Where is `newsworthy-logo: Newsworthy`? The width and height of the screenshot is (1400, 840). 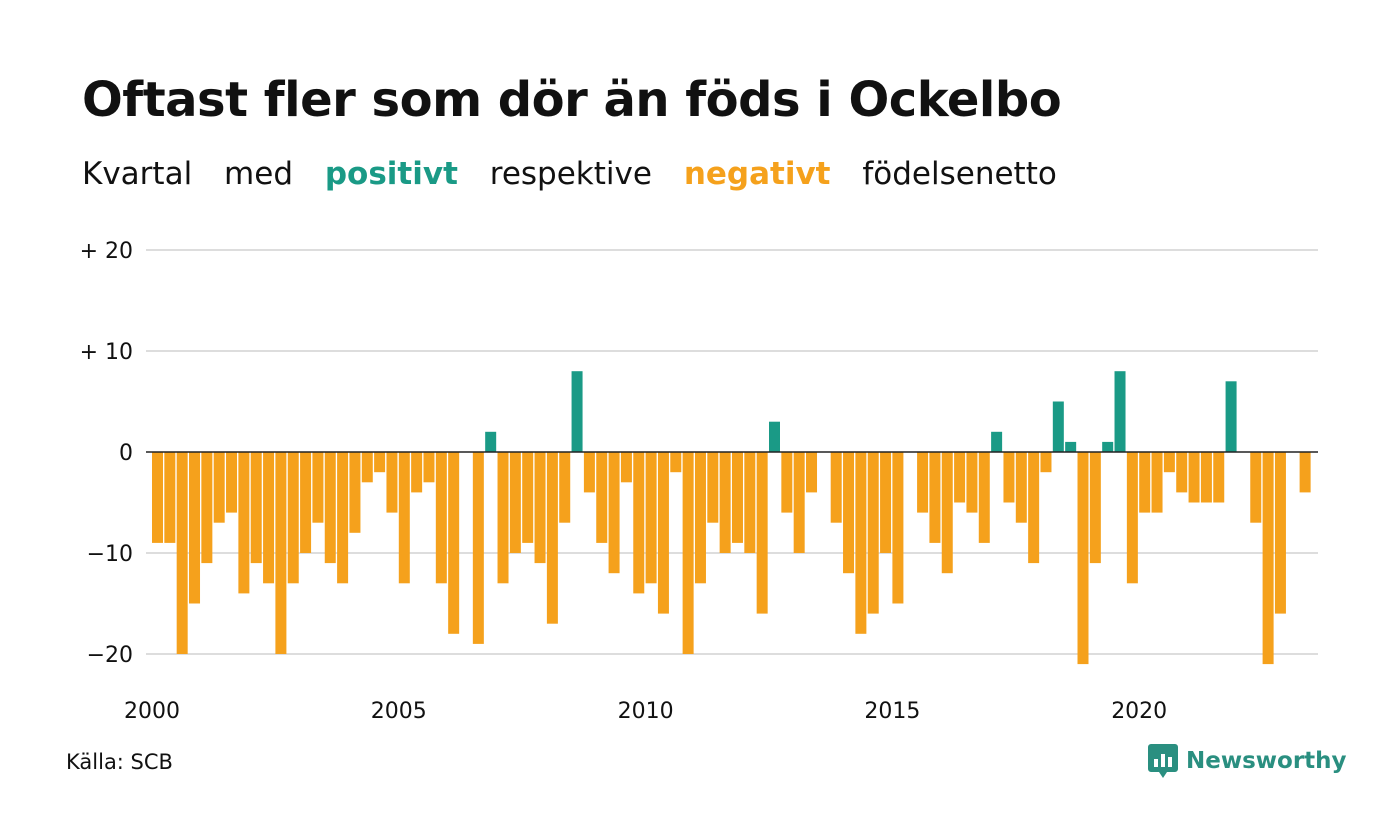
newsworthy-logo: Newsworthy is located at coordinates (1247, 761).